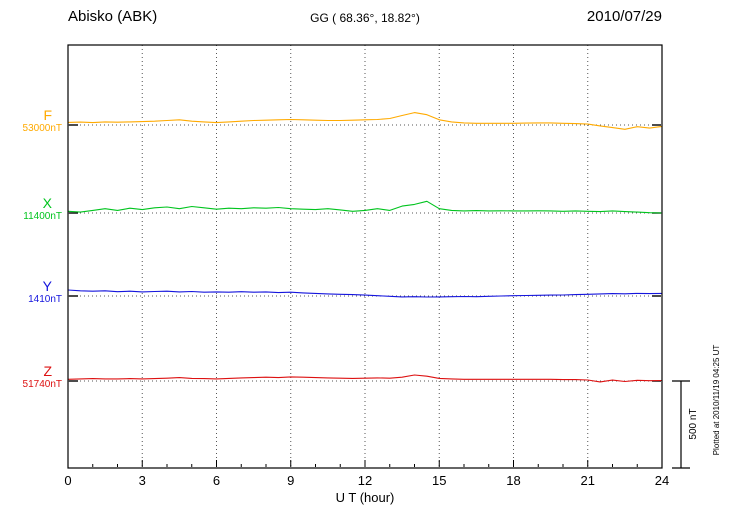  What do you see at coordinates (47, 115) in the screenshot?
I see `component-label-F: F` at bounding box center [47, 115].